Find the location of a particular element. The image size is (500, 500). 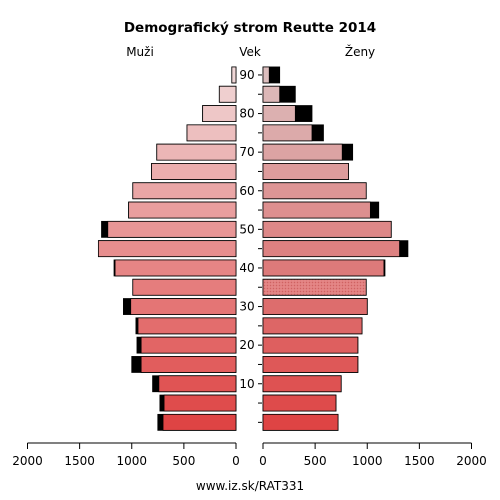

x-tick-label-right: 1000 is located at coordinates (367, 461).